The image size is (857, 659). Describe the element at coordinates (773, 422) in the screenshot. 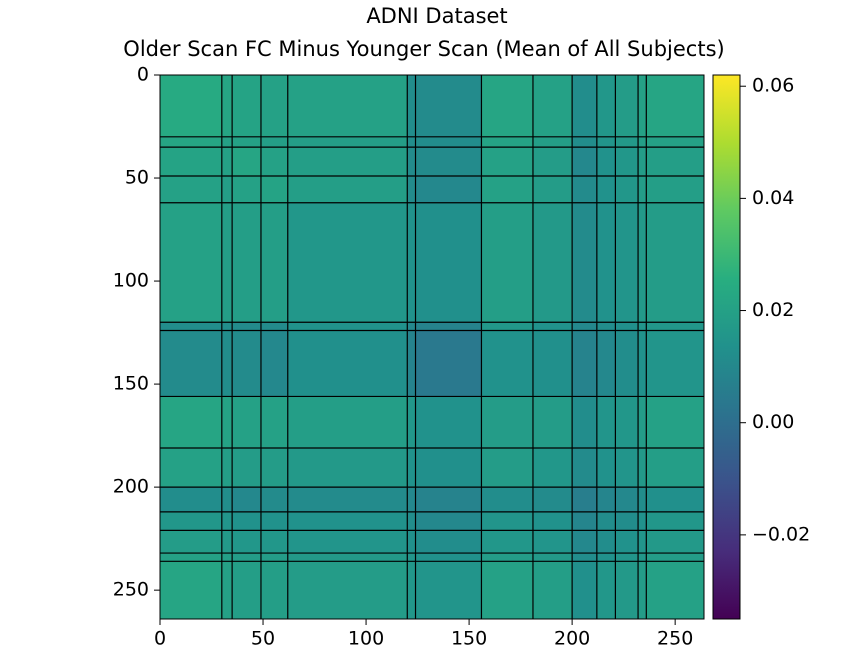

I see `colorbar-tick-label: 0.00` at that location.